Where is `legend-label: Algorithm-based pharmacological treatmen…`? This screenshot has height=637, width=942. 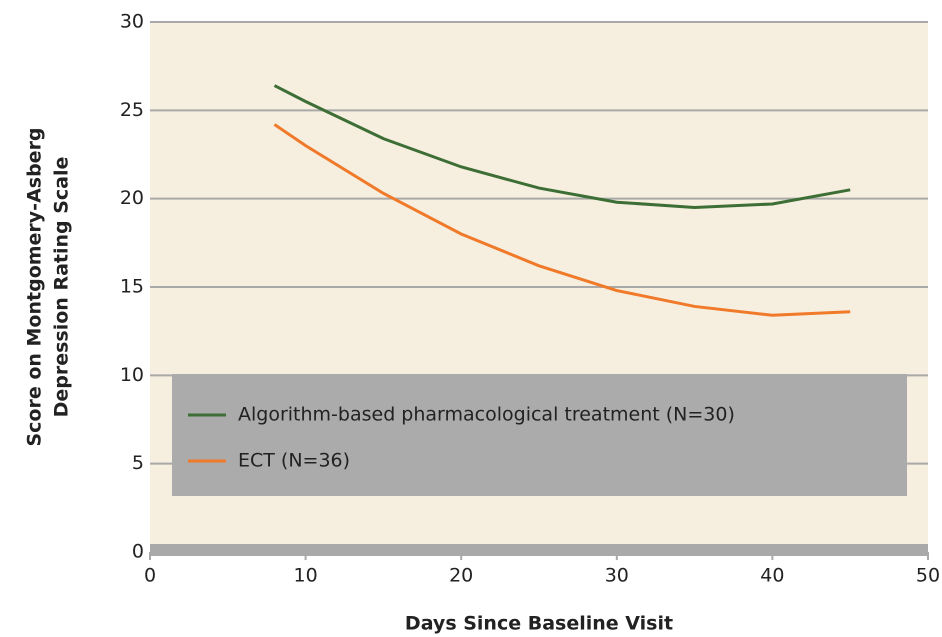
legend-label: Algorithm-based pharmacological treatmen… is located at coordinates (486, 415).